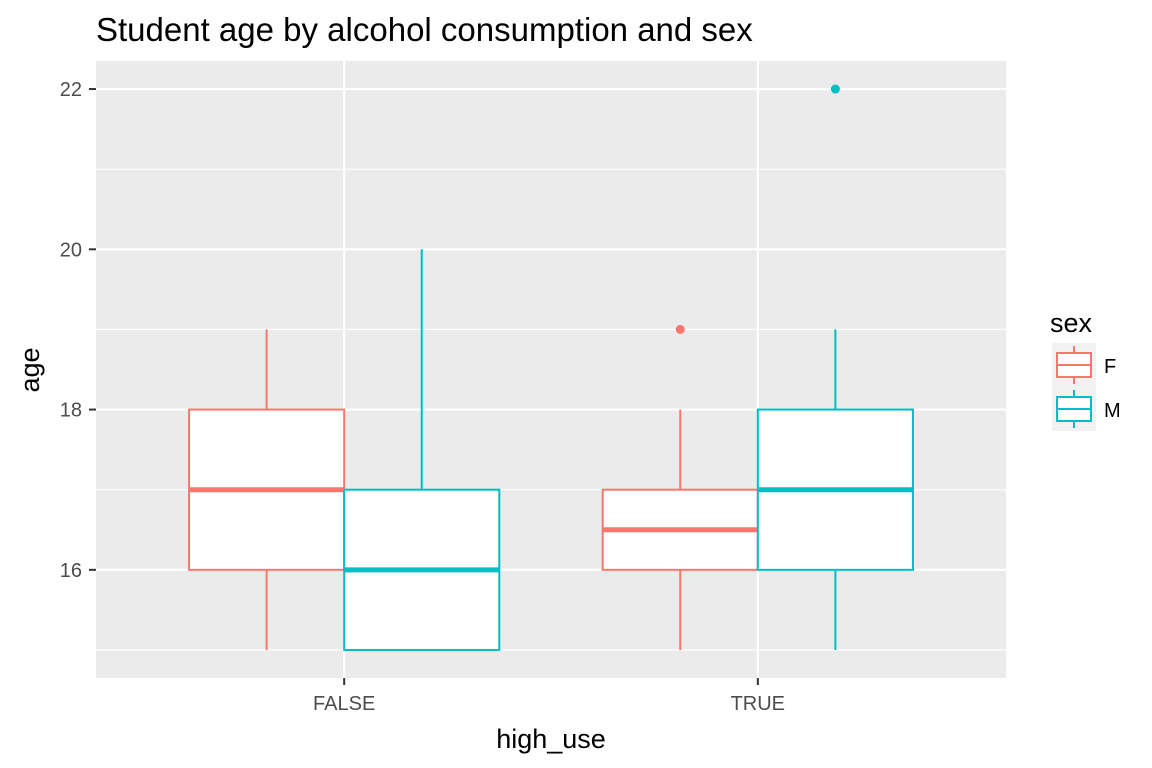 The width and height of the screenshot is (1152, 768). I want to click on legend-label: M, so click(1112, 411).